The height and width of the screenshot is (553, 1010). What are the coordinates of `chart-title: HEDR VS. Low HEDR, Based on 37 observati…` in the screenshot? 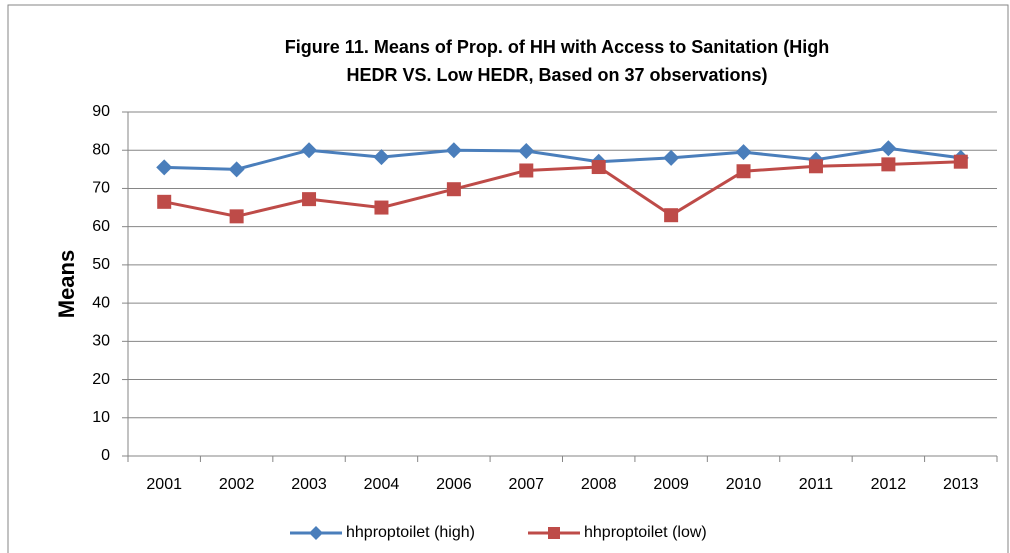 It's located at (556, 75).